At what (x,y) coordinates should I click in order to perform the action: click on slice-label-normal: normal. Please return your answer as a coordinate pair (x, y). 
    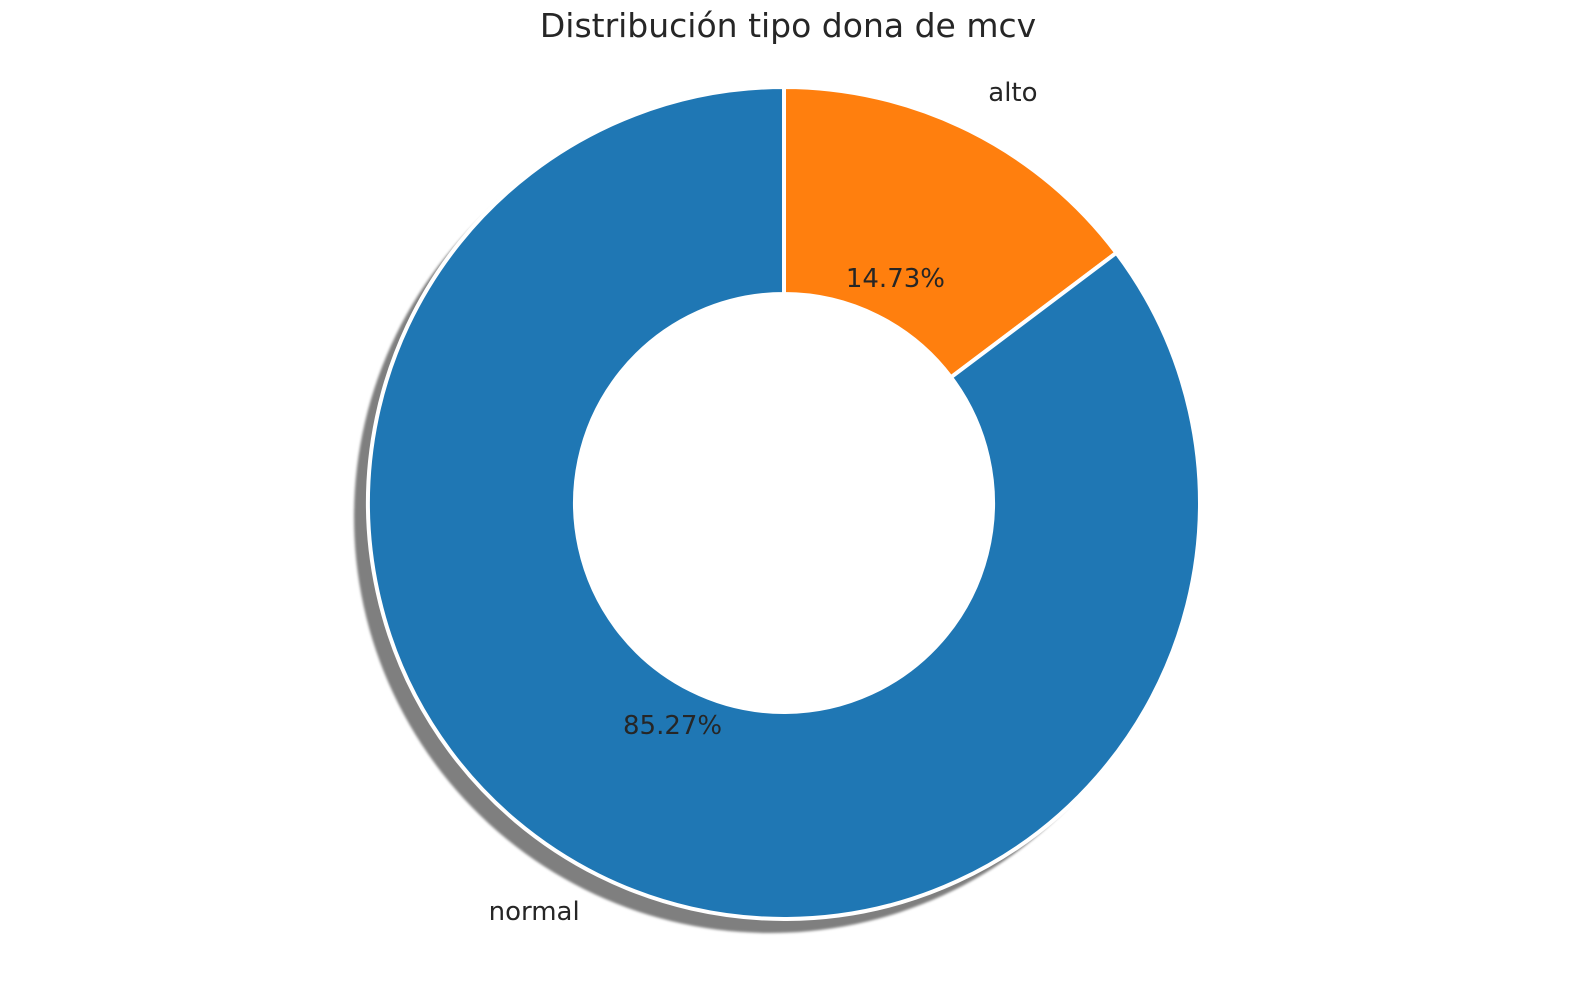
    Looking at the image, I should click on (534, 912).